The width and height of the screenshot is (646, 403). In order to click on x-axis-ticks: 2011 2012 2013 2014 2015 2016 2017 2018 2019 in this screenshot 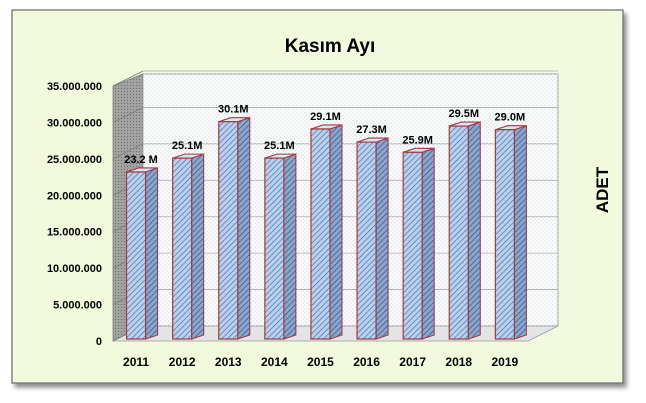, I will do `click(320, 362)`.